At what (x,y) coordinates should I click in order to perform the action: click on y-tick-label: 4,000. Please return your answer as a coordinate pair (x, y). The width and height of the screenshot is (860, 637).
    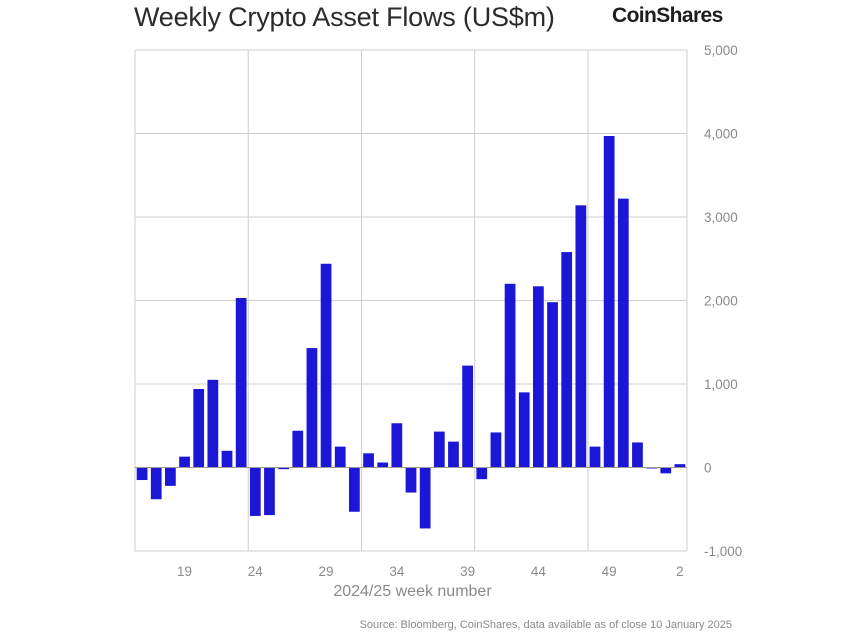
    Looking at the image, I should click on (721, 134).